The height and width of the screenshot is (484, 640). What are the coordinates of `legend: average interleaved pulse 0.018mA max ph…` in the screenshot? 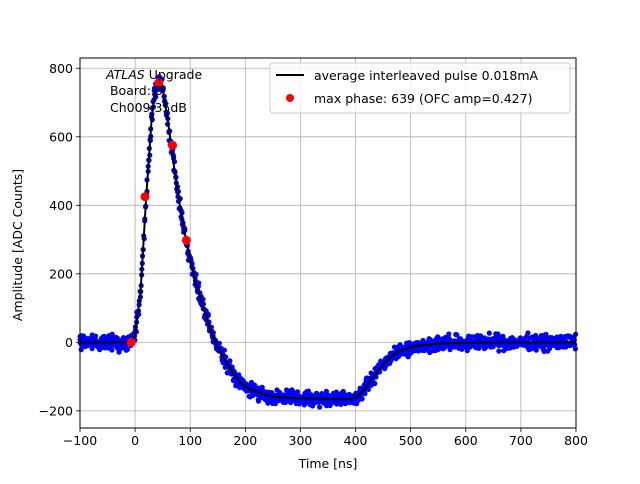 It's located at (420, 88).